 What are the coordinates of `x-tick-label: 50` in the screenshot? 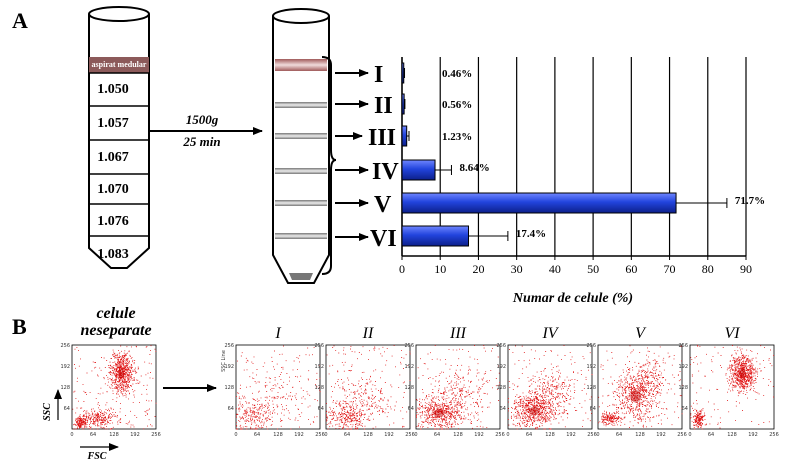 It's located at (593, 269).